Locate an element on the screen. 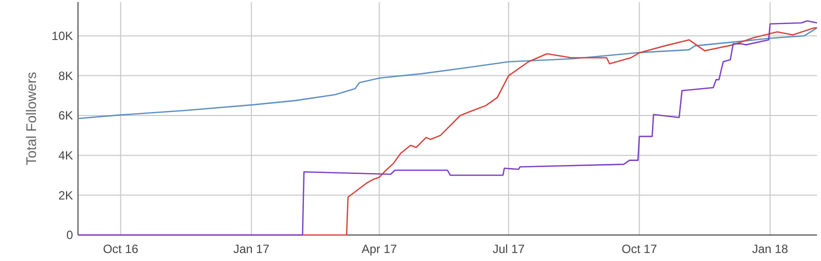 The image size is (821, 261). x-tick-label: Jan 18 is located at coordinates (770, 249).